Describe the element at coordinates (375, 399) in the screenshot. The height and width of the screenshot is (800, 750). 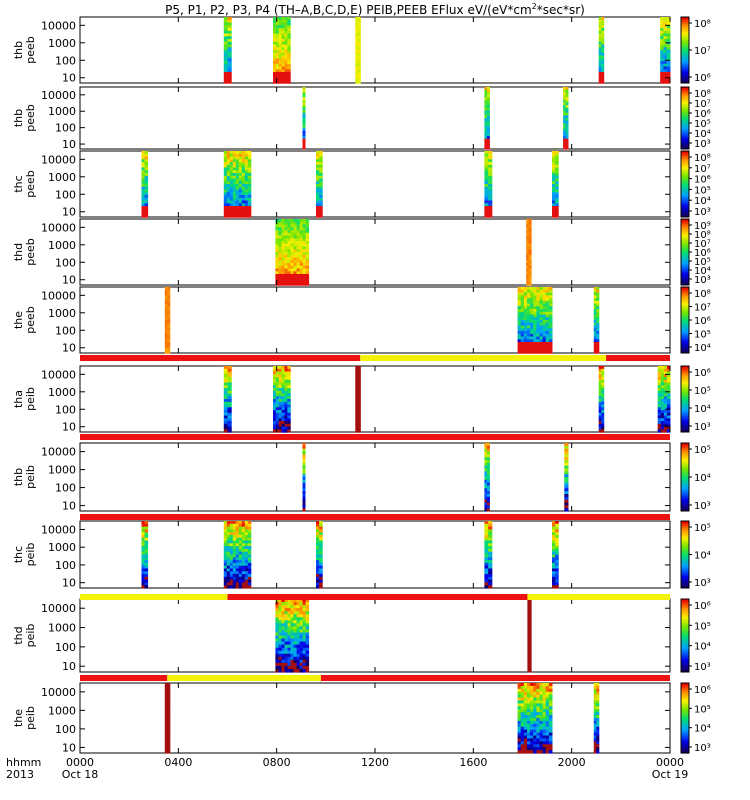
I see `panel-frame` at that location.